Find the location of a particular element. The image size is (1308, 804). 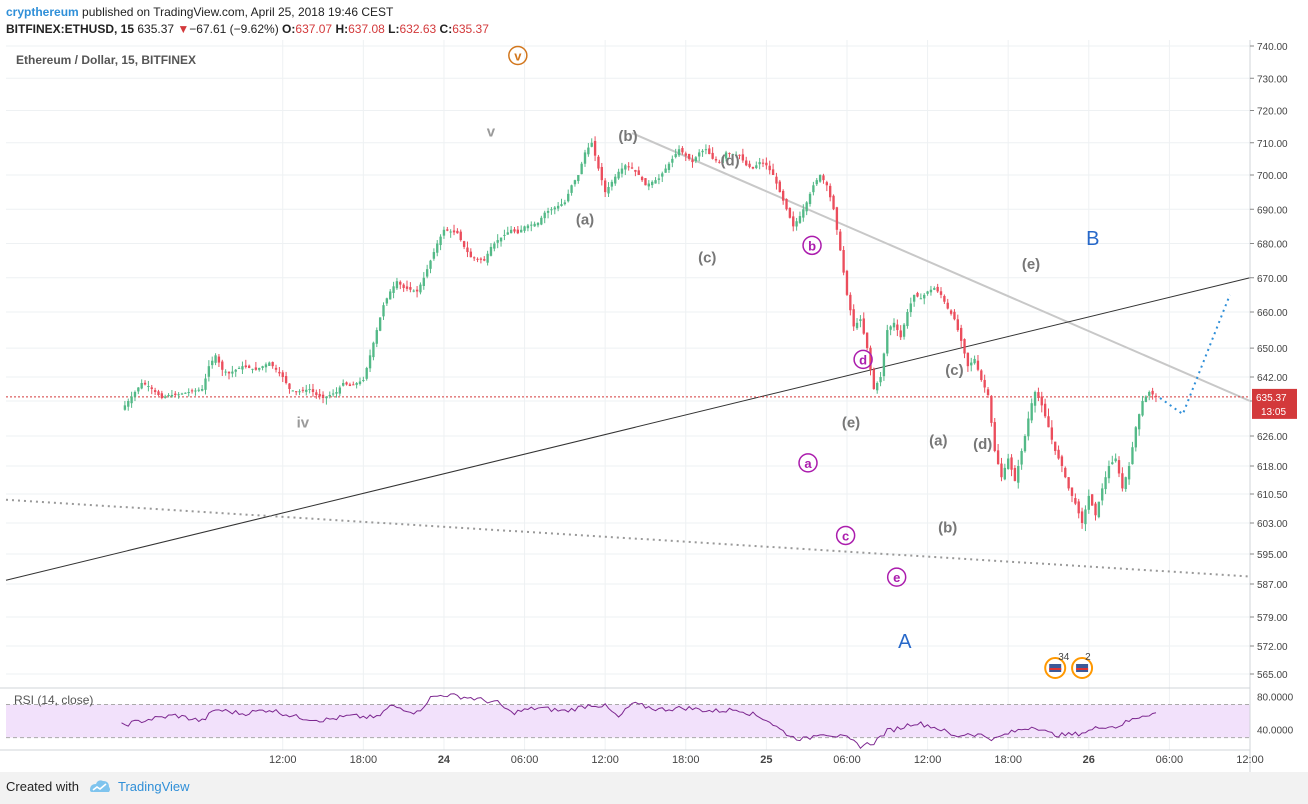

author-link: crypthereum is located at coordinates (42, 12).